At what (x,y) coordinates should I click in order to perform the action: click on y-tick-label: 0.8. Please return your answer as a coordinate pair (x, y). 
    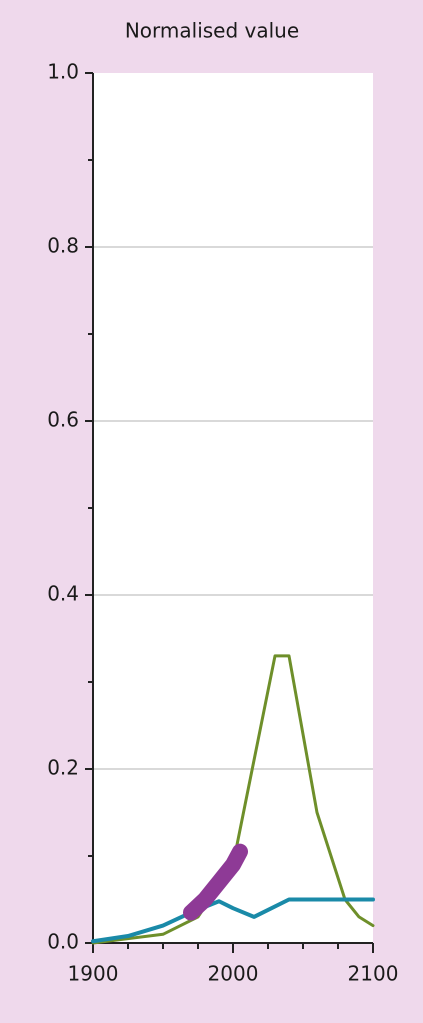
    Looking at the image, I should click on (63, 246).